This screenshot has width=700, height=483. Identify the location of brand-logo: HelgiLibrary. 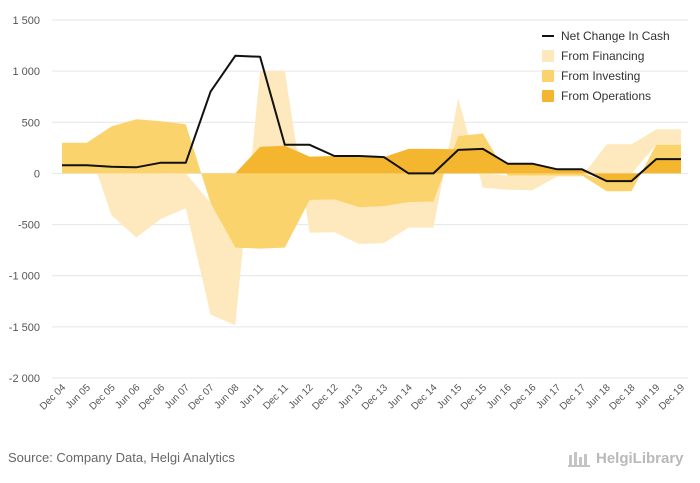
(626, 458).